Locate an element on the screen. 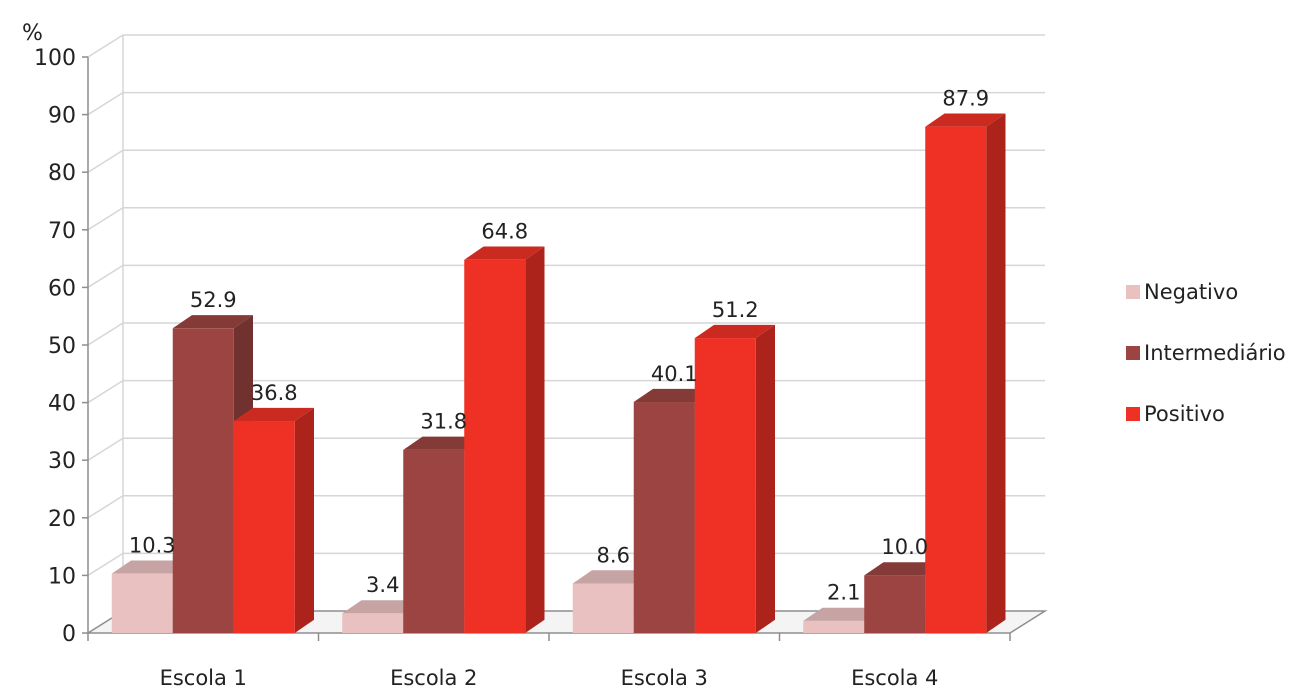 The image size is (1312, 693). data-label: 36.8 is located at coordinates (274, 393).